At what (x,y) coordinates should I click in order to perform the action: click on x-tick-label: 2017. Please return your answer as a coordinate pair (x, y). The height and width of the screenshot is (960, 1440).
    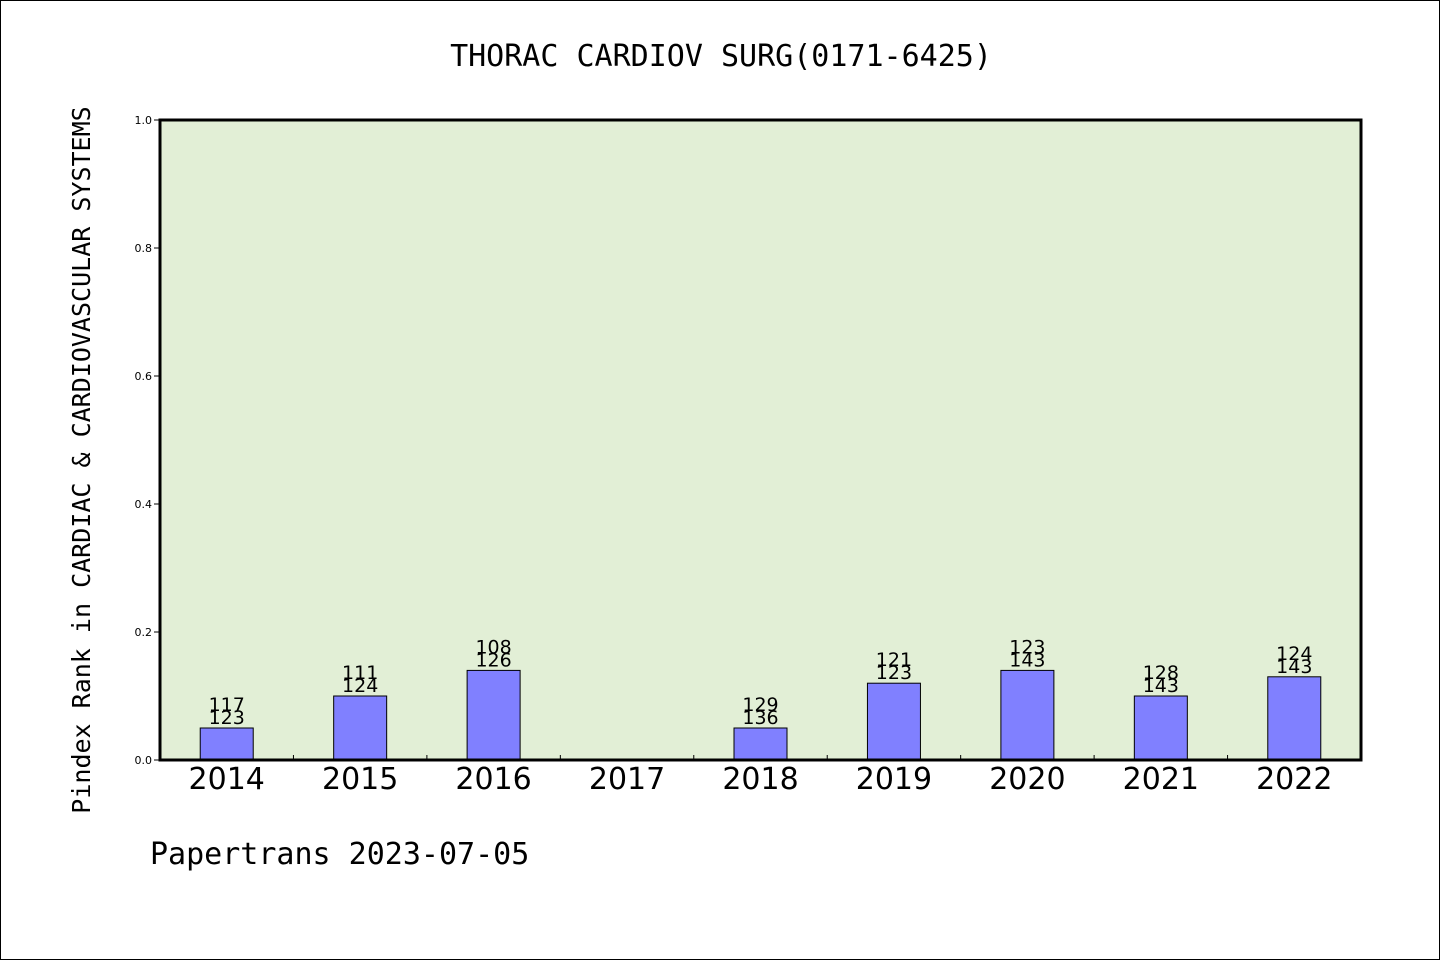
    Looking at the image, I should click on (627, 779).